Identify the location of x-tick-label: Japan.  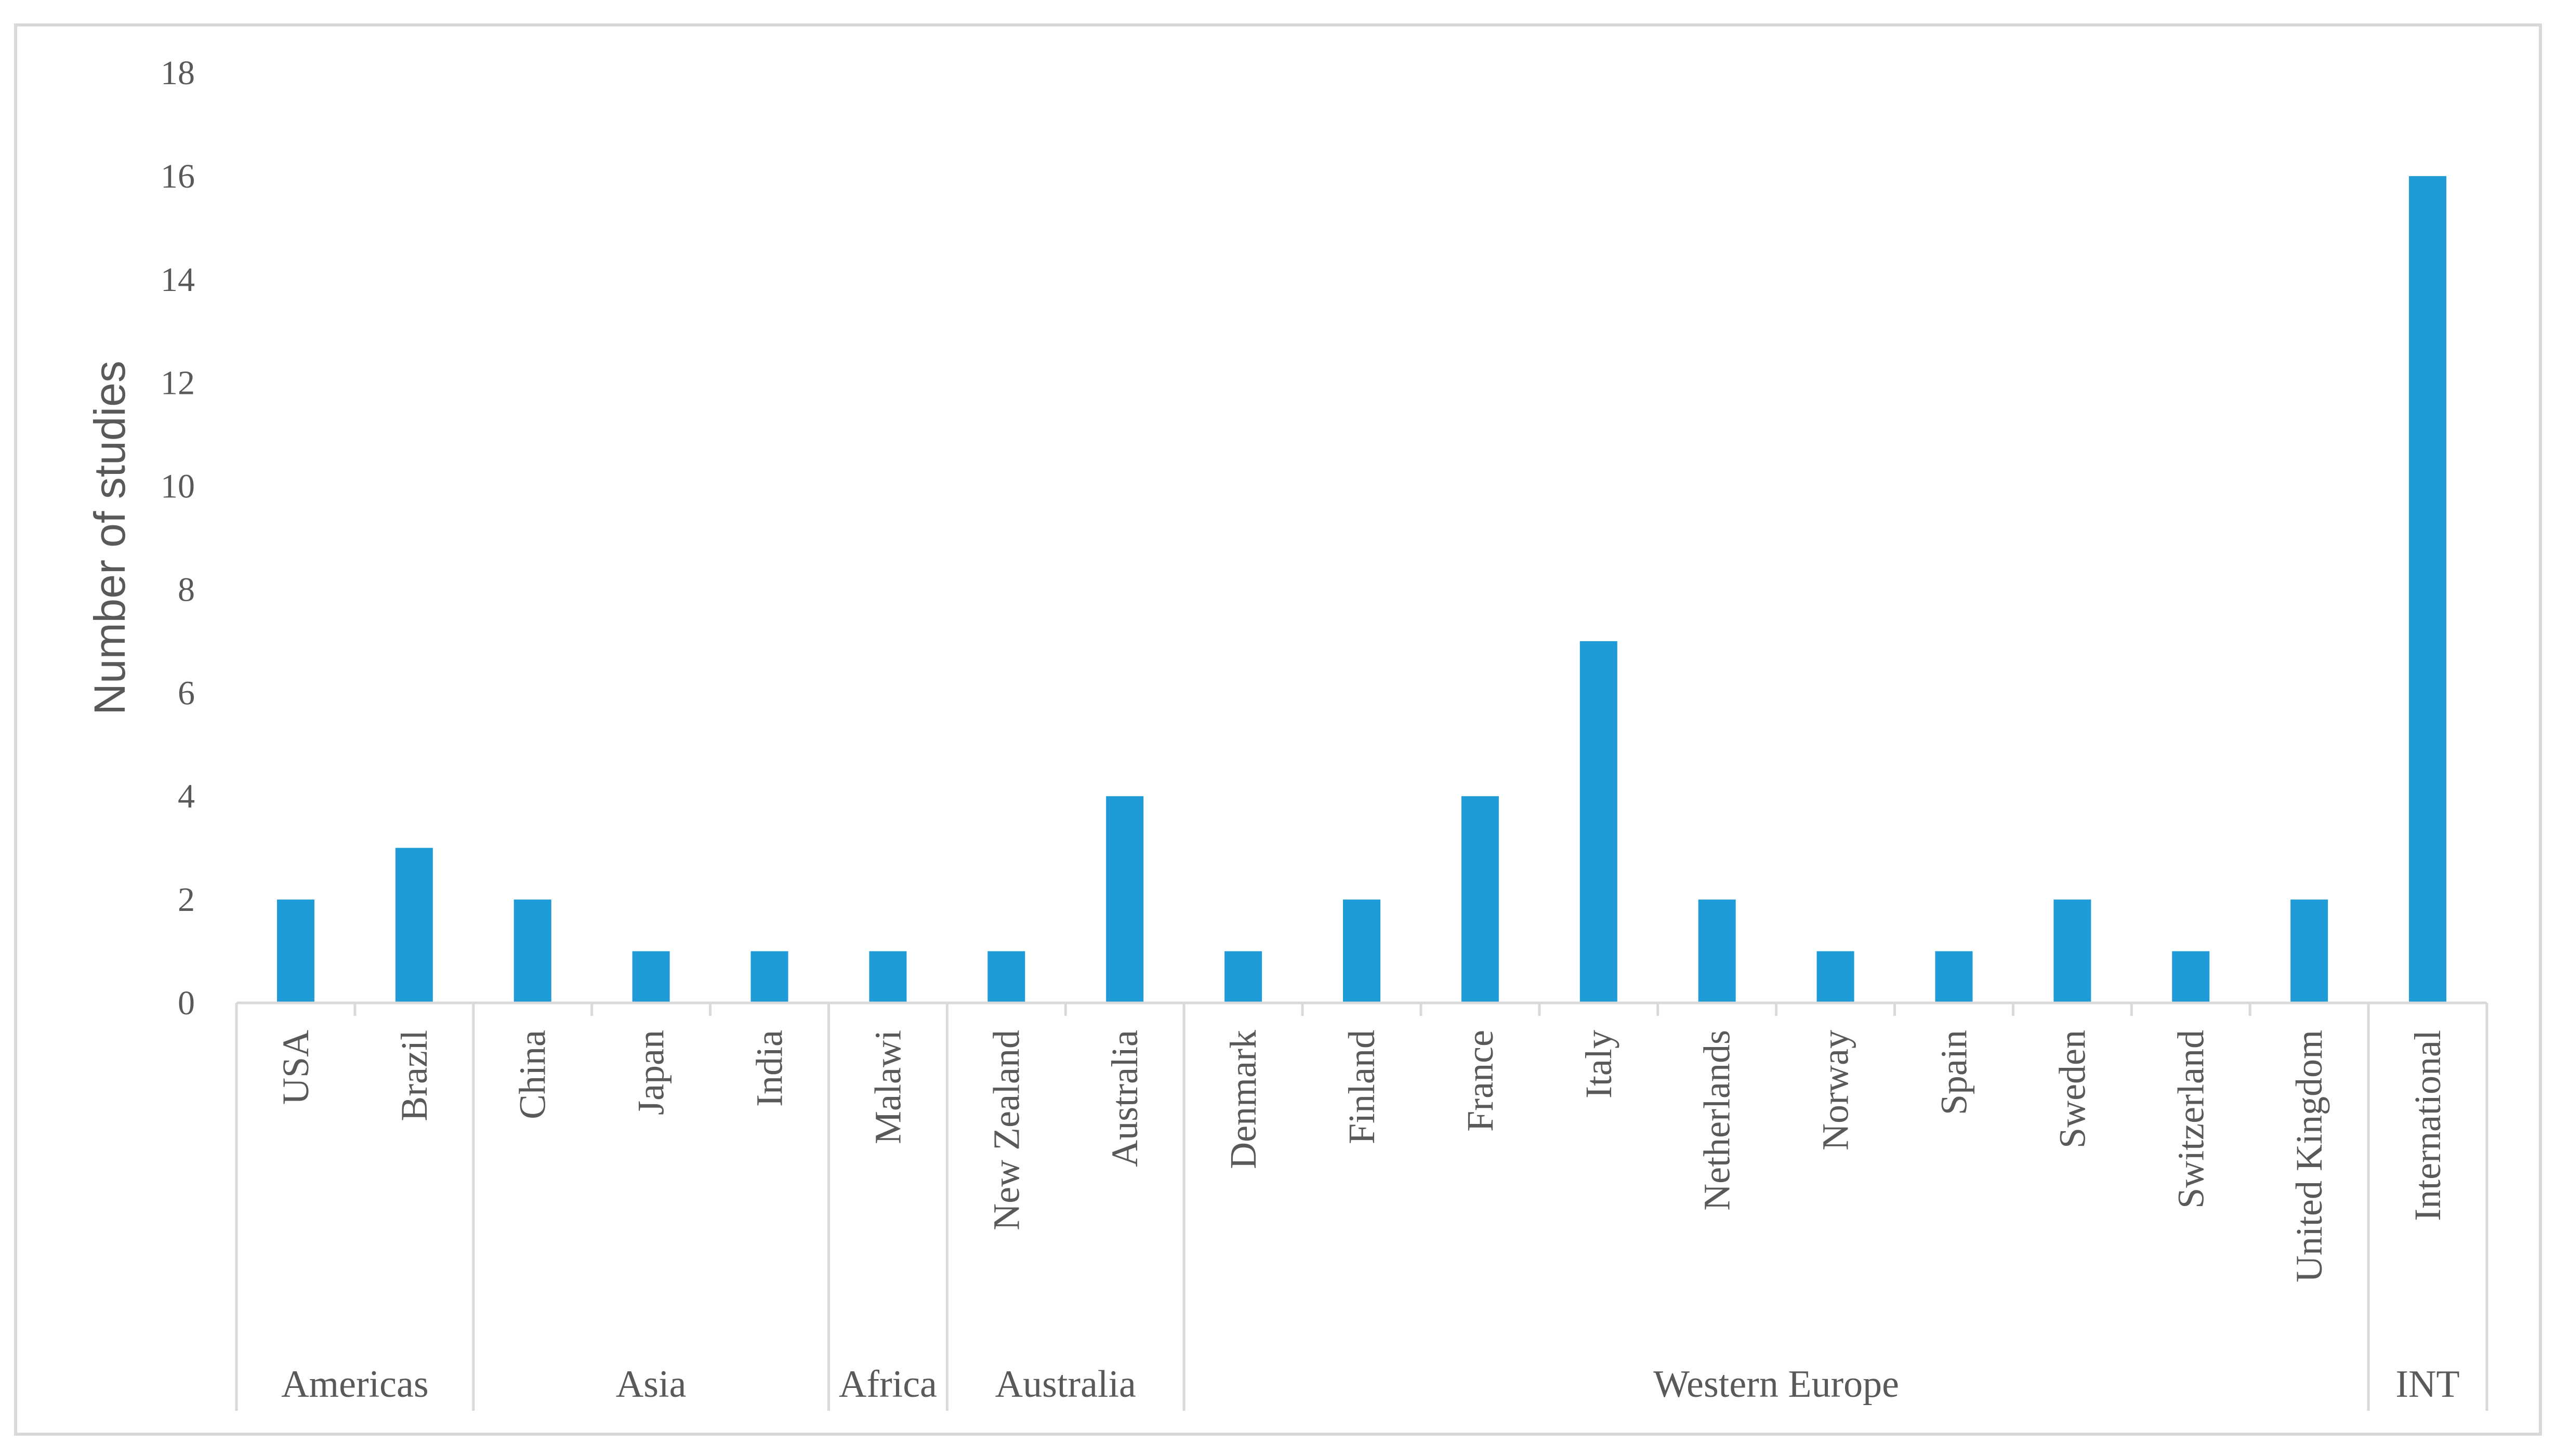
(651, 1072).